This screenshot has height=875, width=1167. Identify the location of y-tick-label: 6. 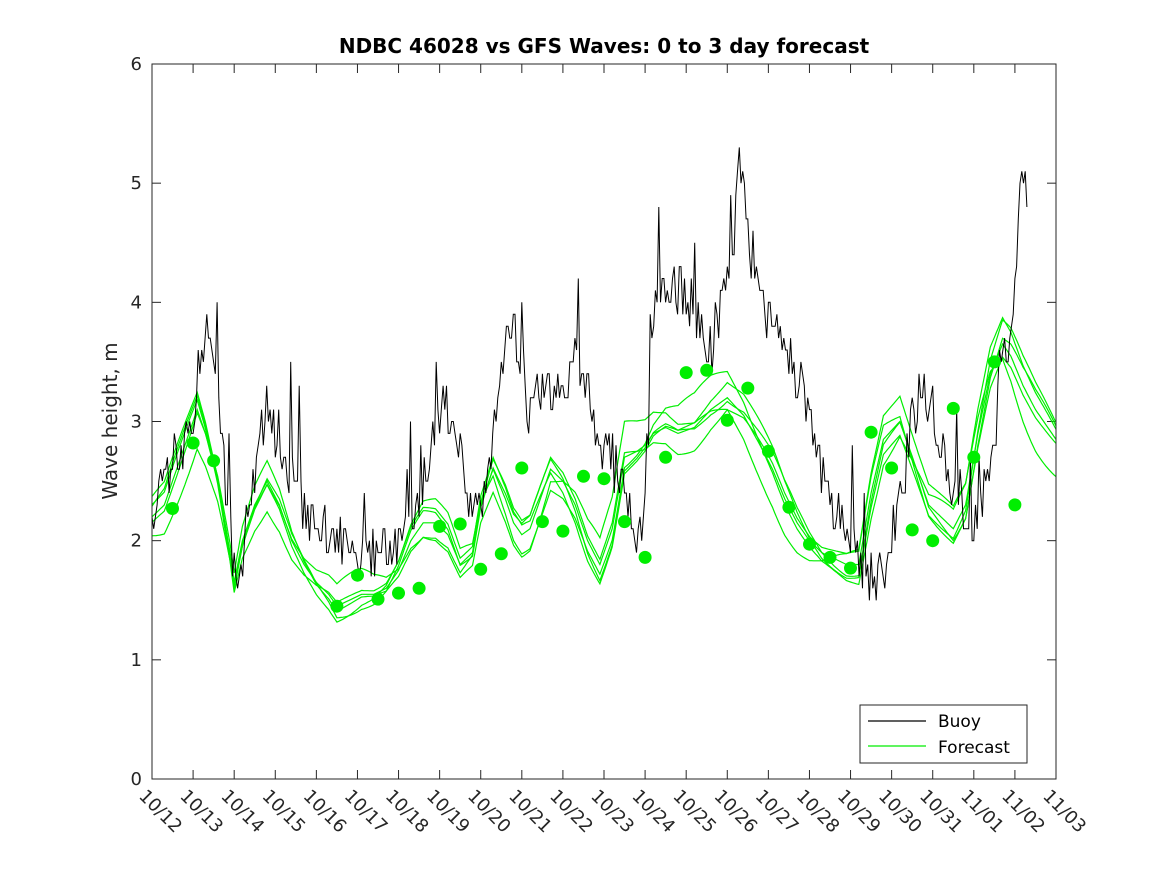
(136, 64).